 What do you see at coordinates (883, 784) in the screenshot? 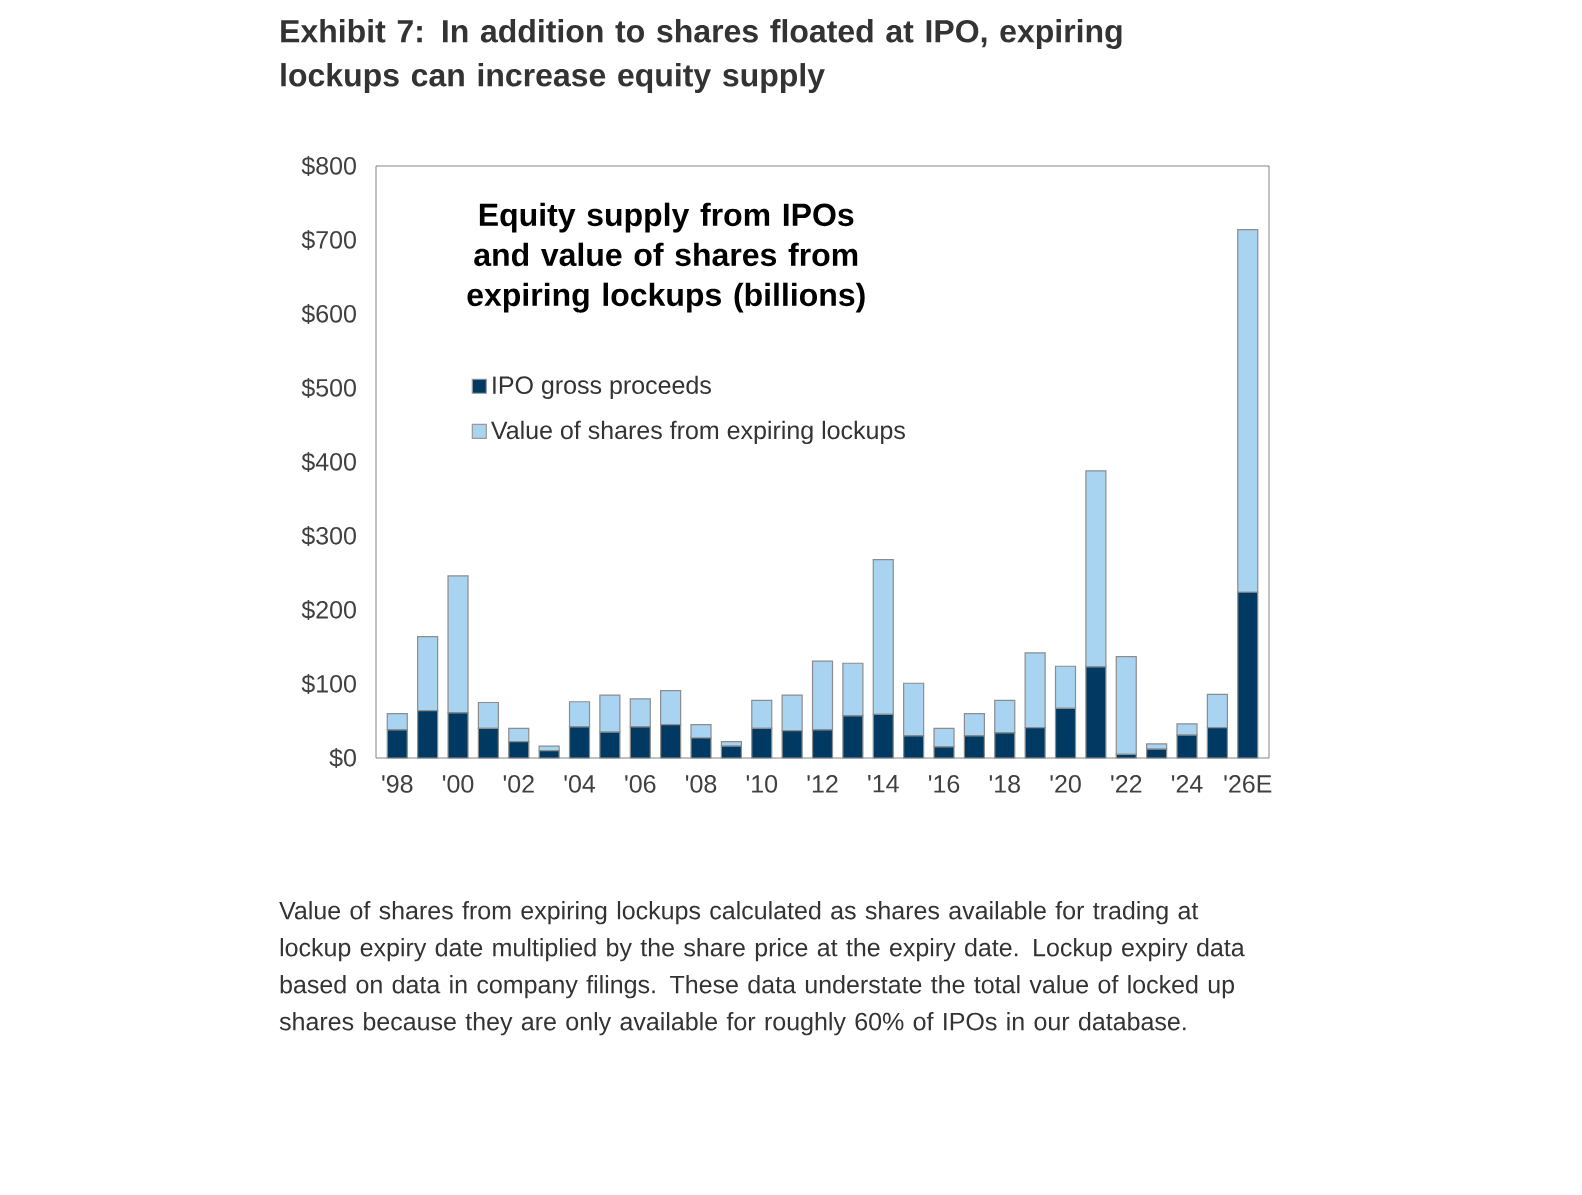
I see `x-tick-label: '14` at bounding box center [883, 784].